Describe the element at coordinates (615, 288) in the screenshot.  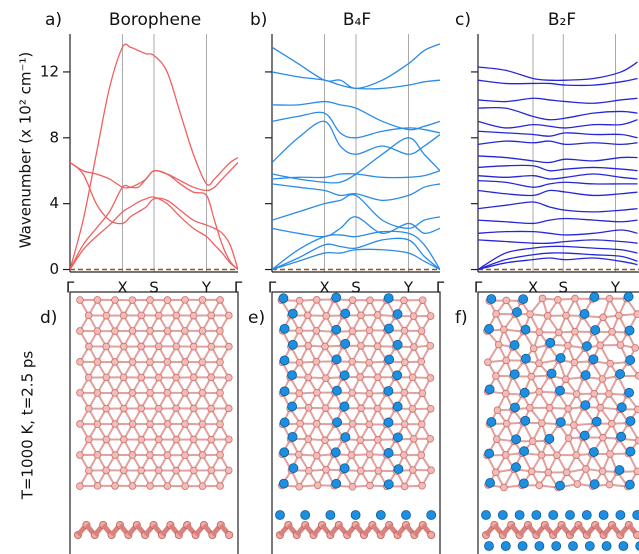
I see `x-tick-label: Y` at that location.